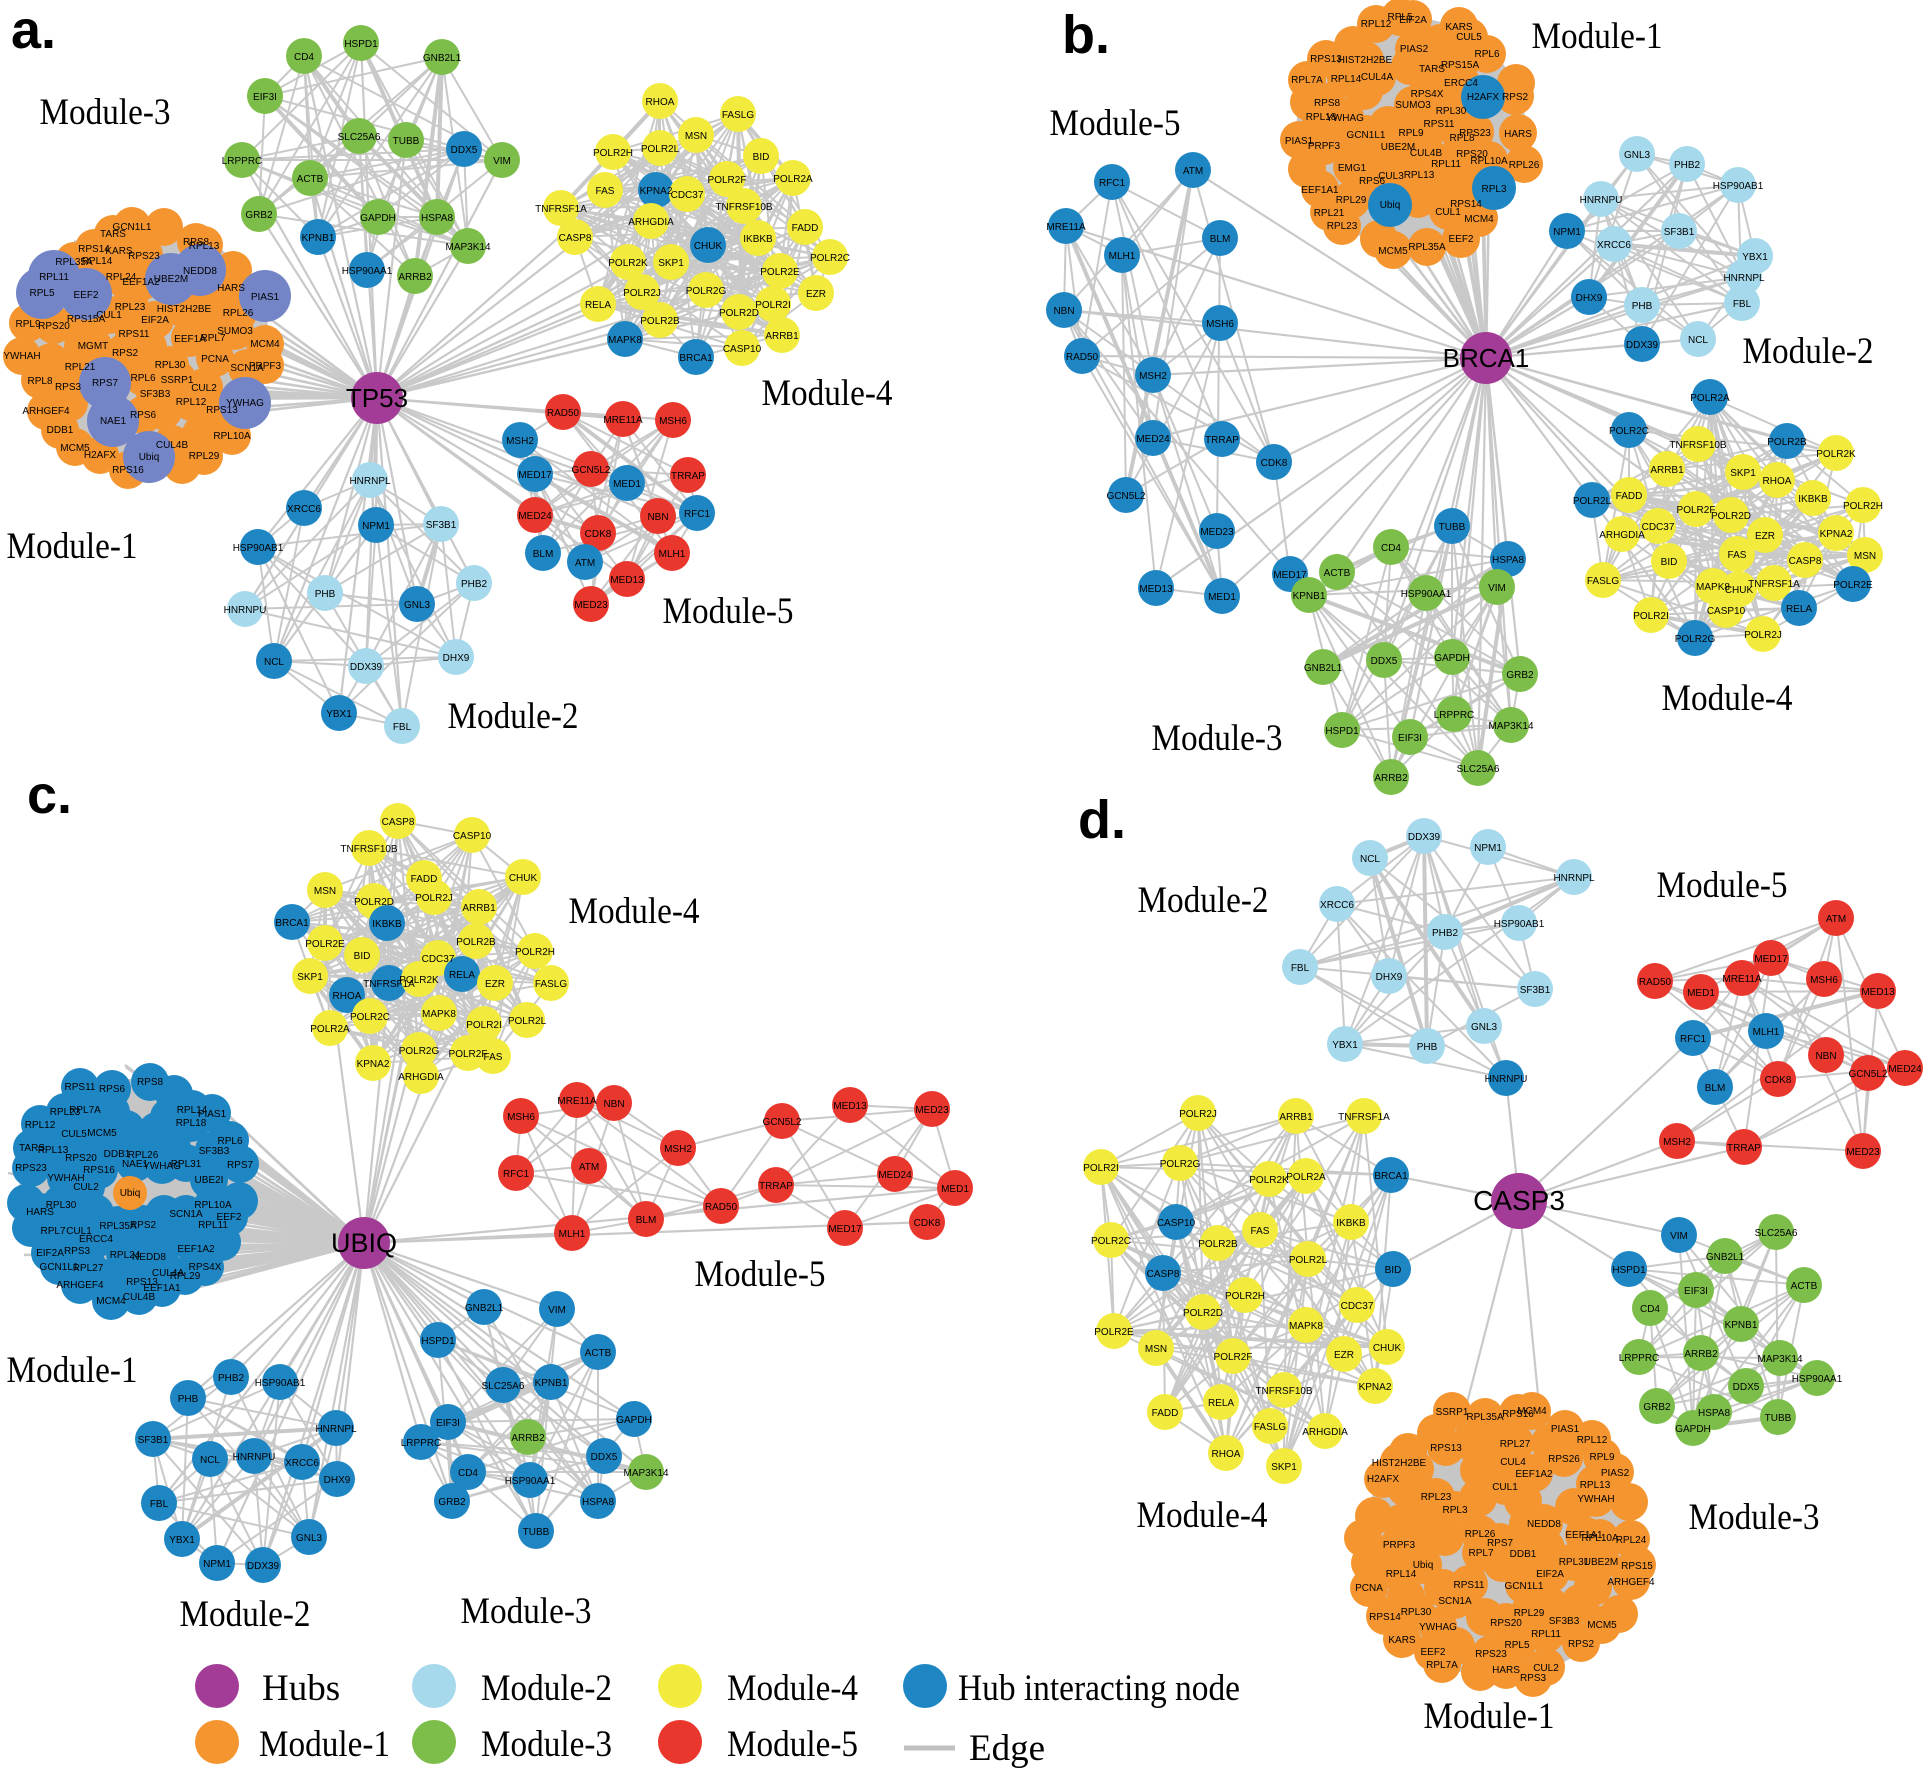 The height and width of the screenshot is (1775, 1923). I want to click on svg-text: Module-1, so click(324, 1744).